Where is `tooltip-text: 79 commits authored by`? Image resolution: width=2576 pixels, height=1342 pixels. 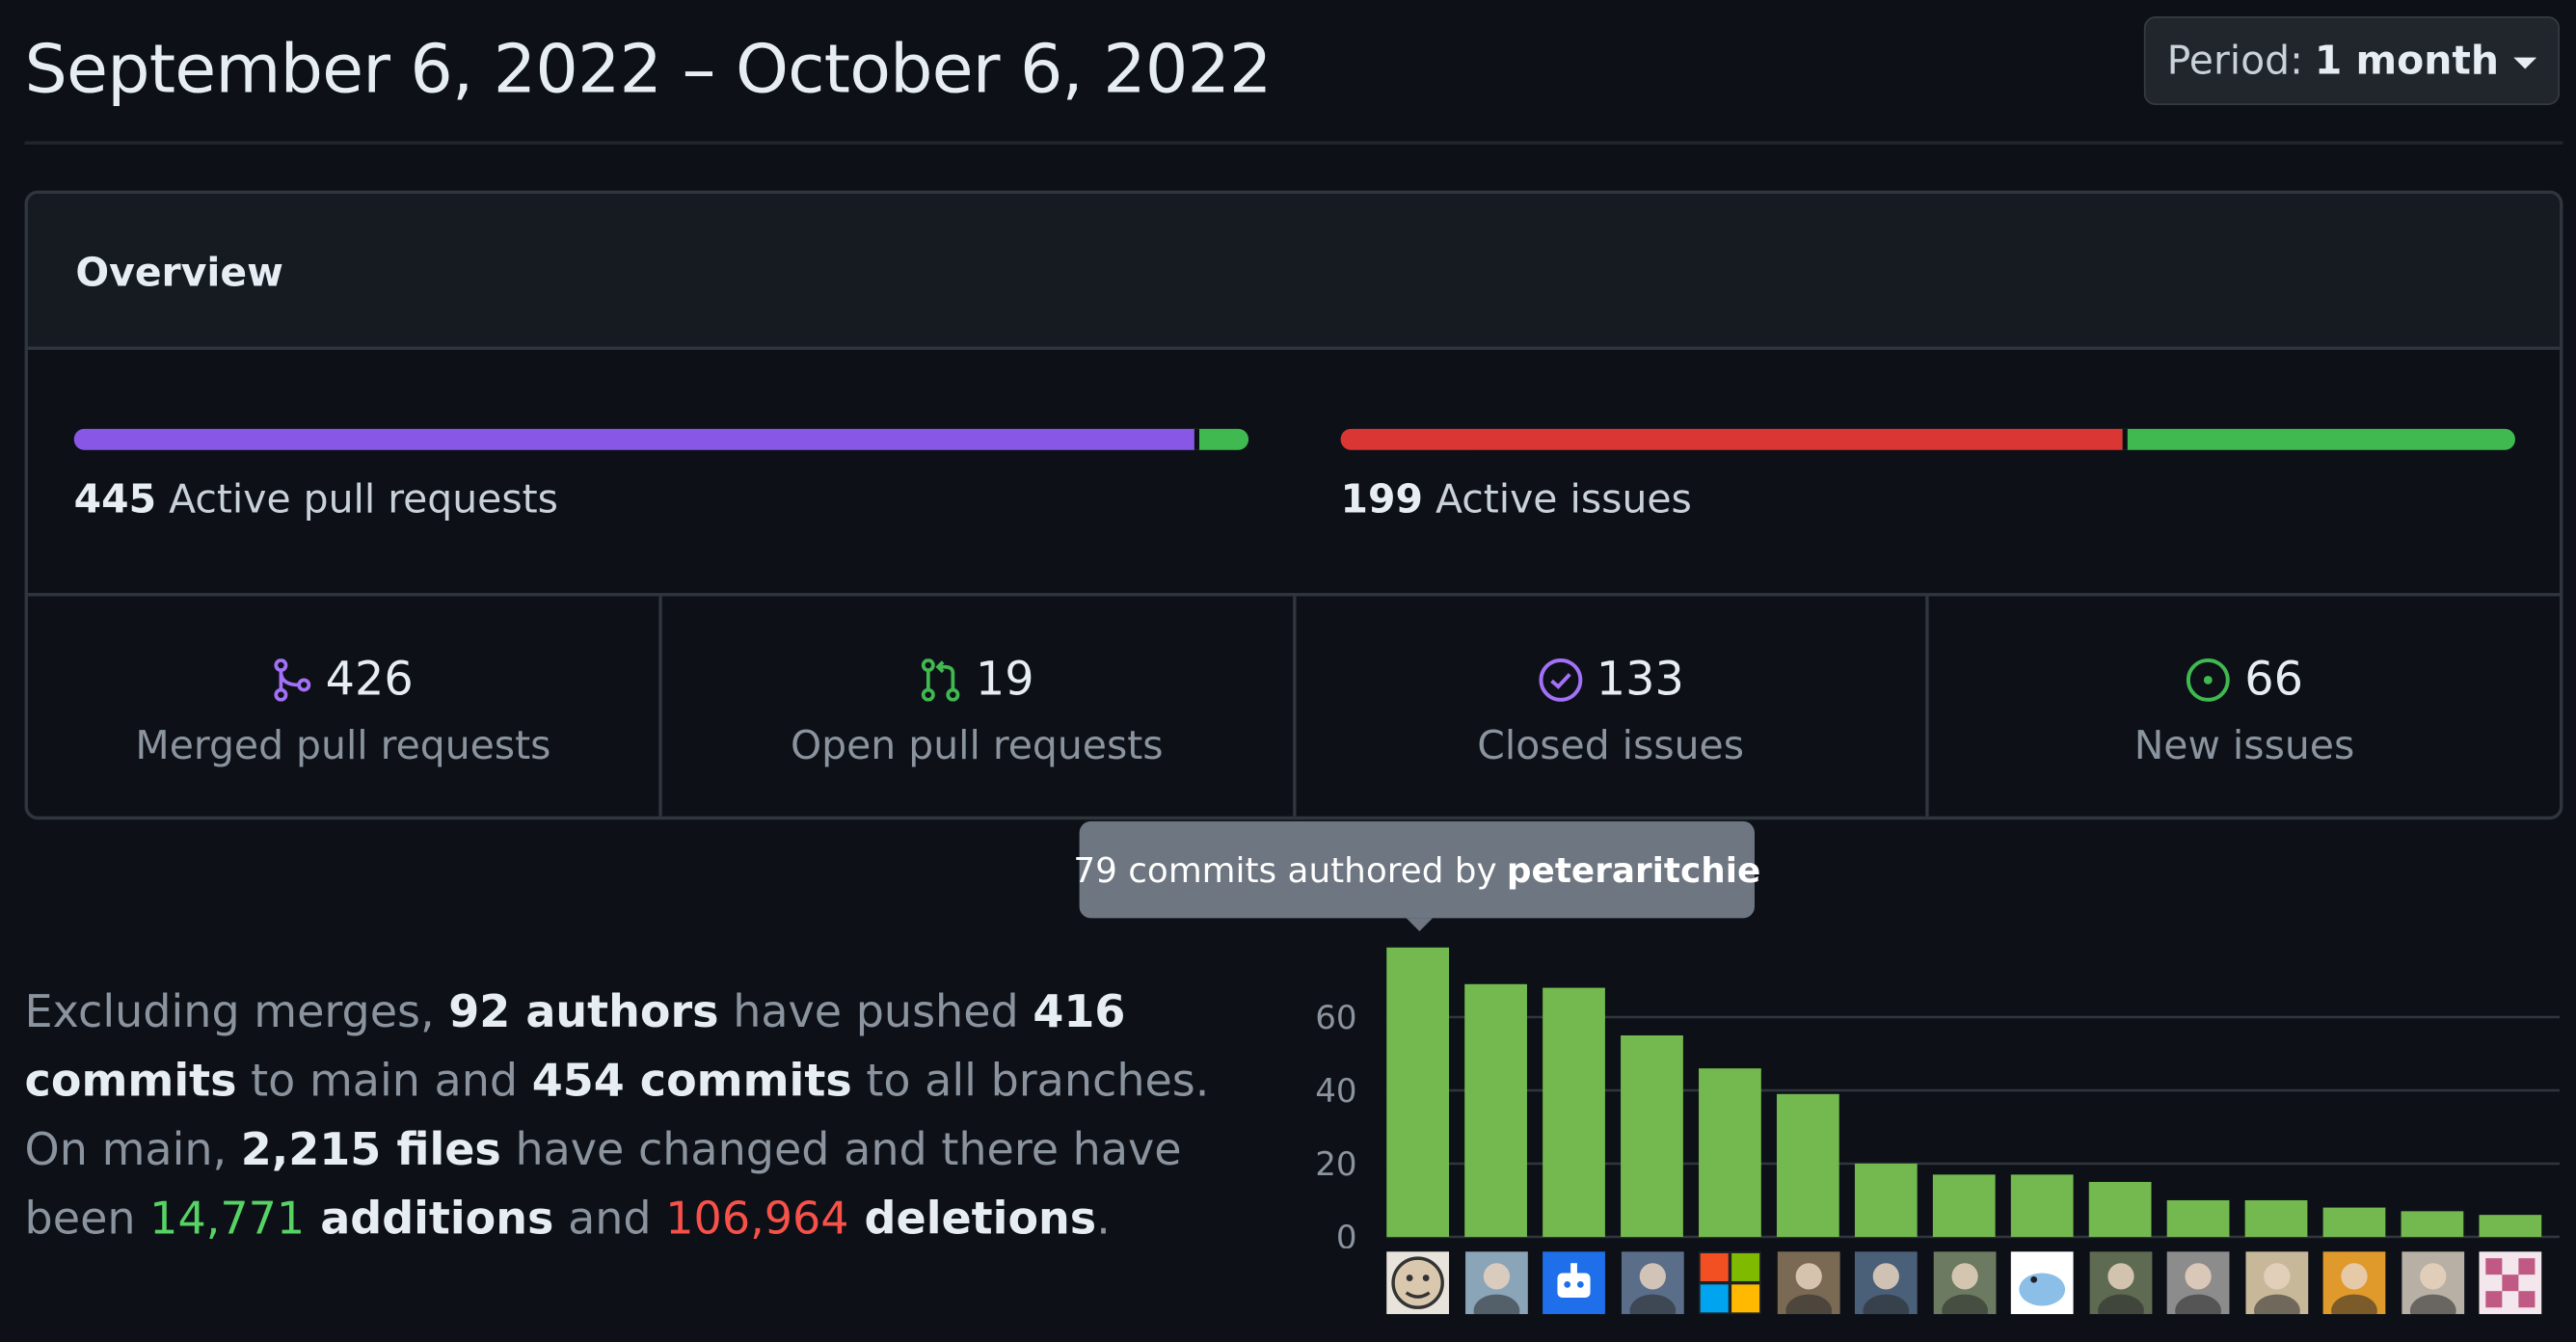 tooltip-text: 79 commits authored by is located at coordinates (1285, 869).